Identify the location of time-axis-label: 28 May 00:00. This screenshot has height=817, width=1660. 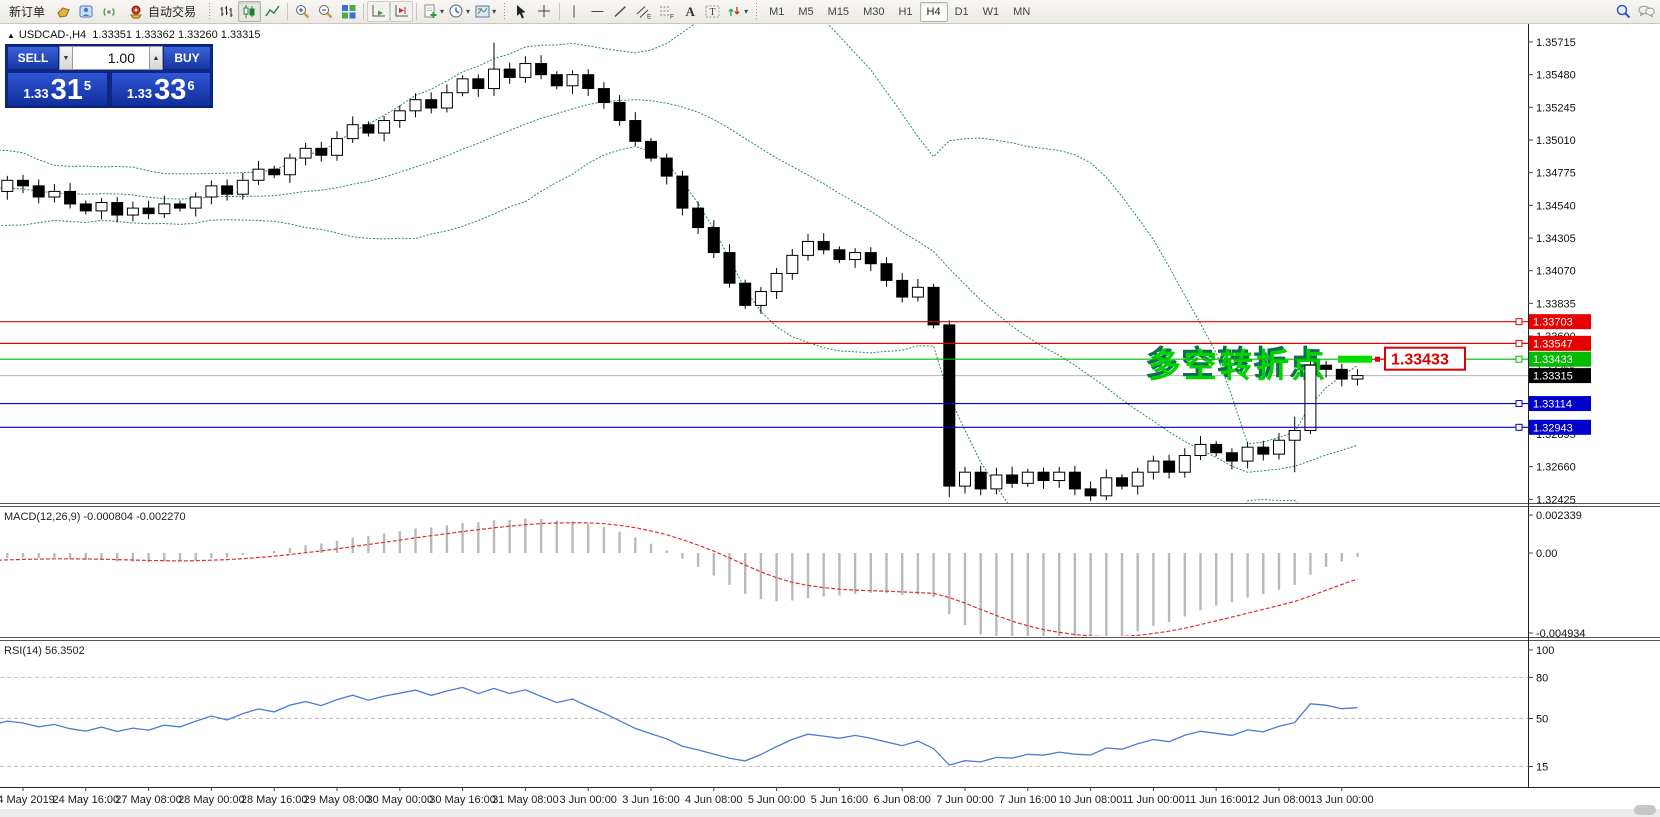
(211, 800).